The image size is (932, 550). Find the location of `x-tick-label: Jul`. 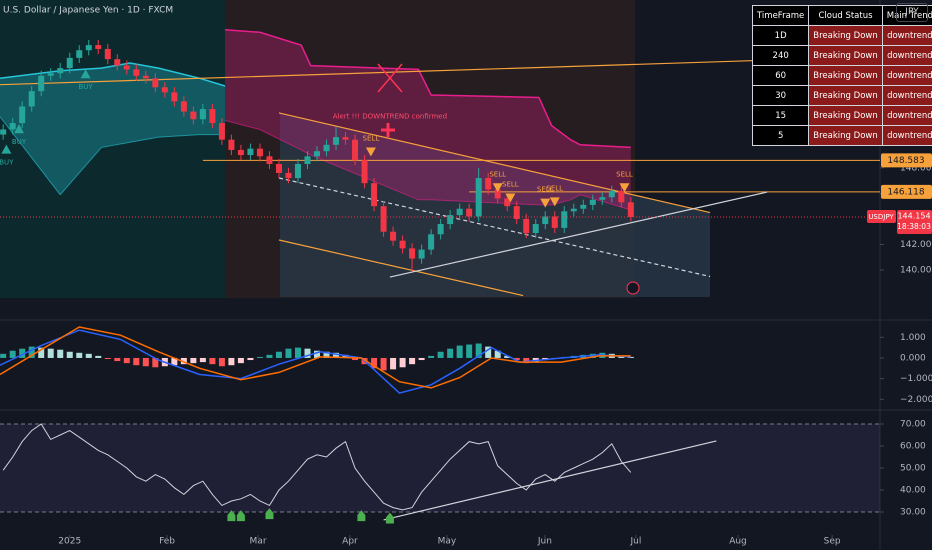

x-tick-label: Jul is located at coordinates (635, 542).